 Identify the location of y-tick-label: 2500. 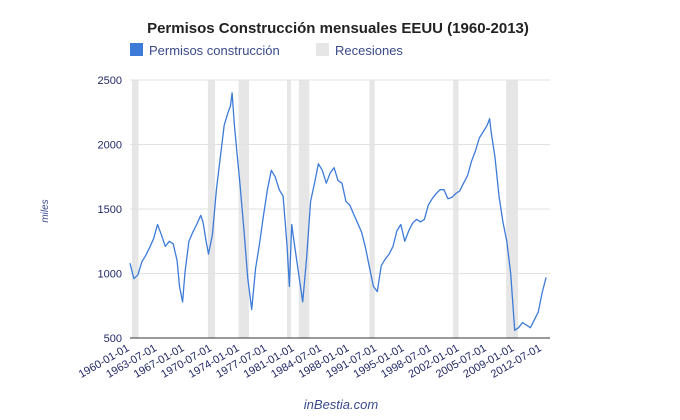
(110, 81).